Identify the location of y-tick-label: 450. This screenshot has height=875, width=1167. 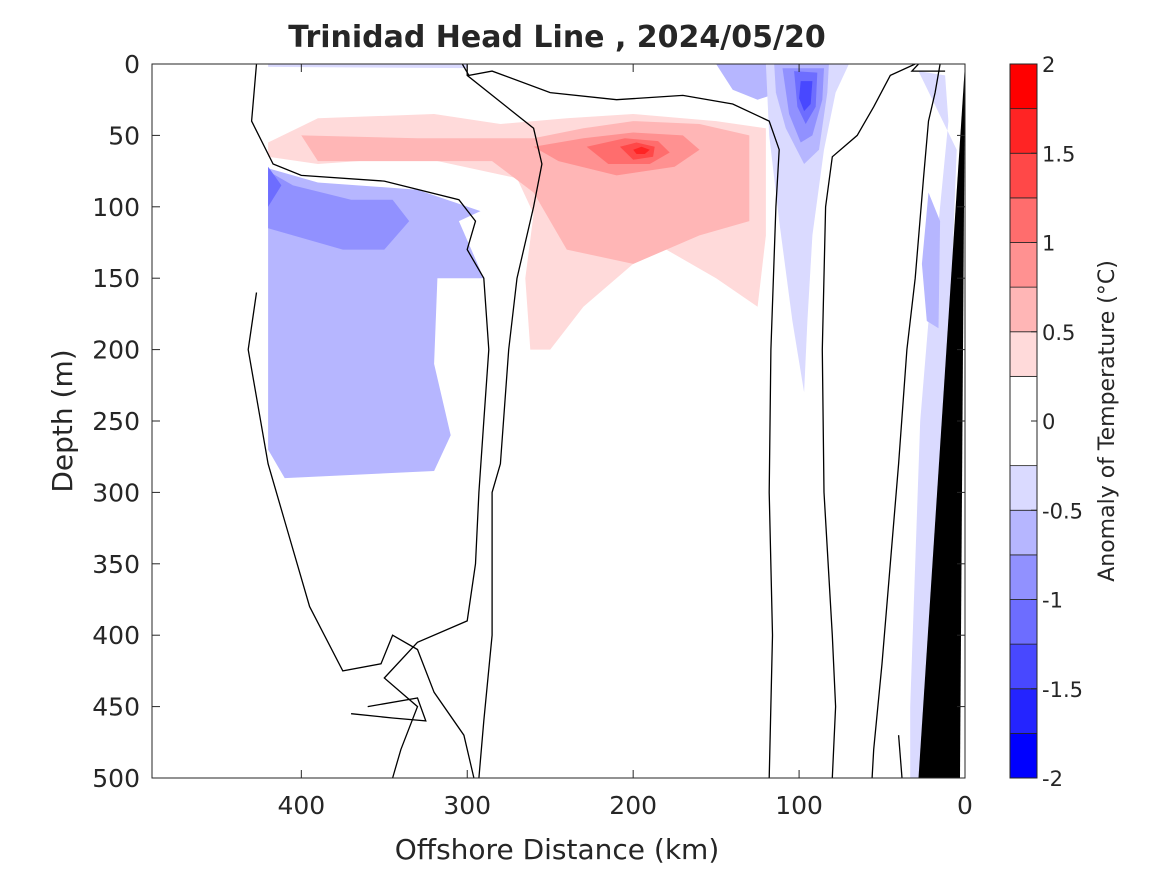
(116, 707).